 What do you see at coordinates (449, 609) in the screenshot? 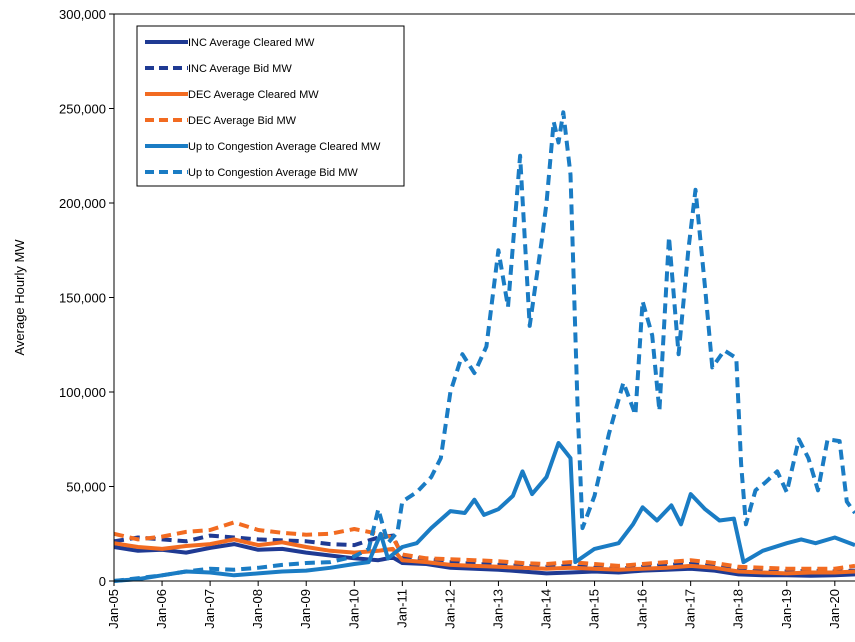
I see `x-tick-label: Jan-12` at bounding box center [449, 609].